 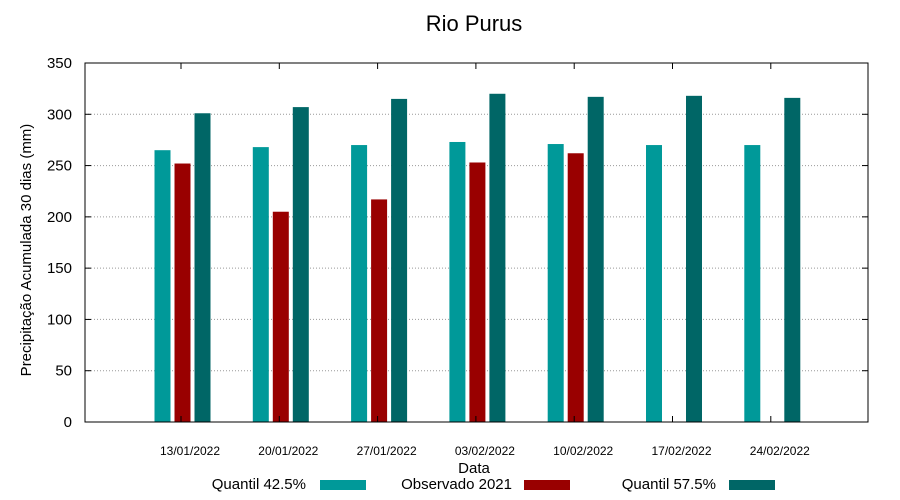 What do you see at coordinates (59, 166) in the screenshot?
I see `y-tick-label: 250` at bounding box center [59, 166].